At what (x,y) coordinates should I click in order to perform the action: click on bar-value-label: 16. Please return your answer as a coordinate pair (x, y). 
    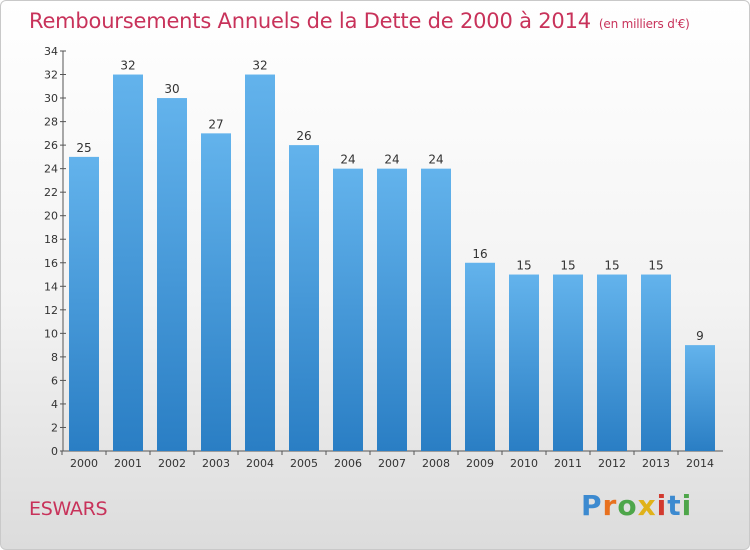
    Looking at the image, I should click on (479, 254).